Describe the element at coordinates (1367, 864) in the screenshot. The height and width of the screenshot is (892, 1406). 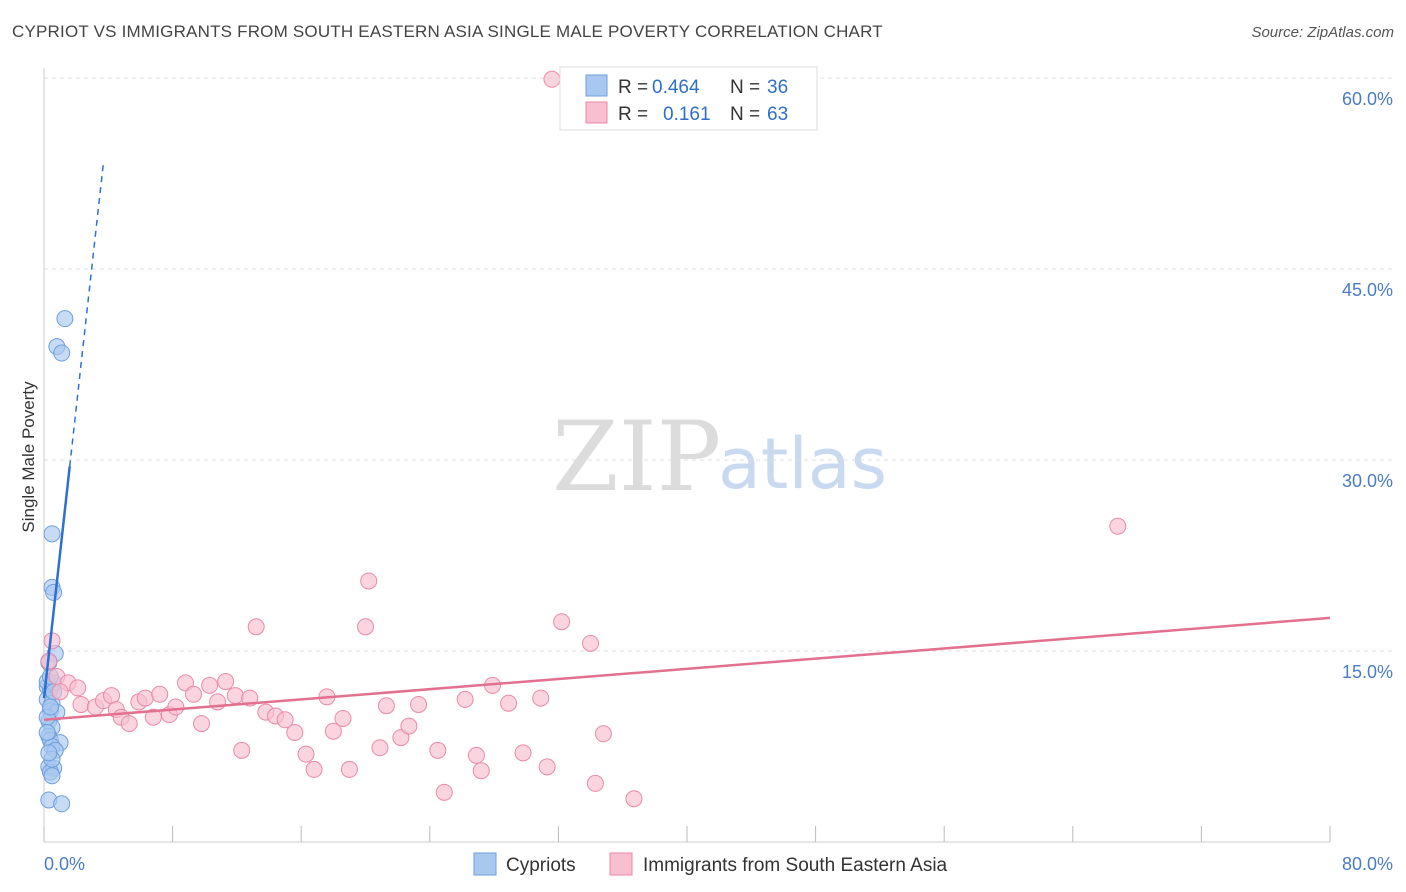
I see `x-tick-label-max: 80.0%` at that location.